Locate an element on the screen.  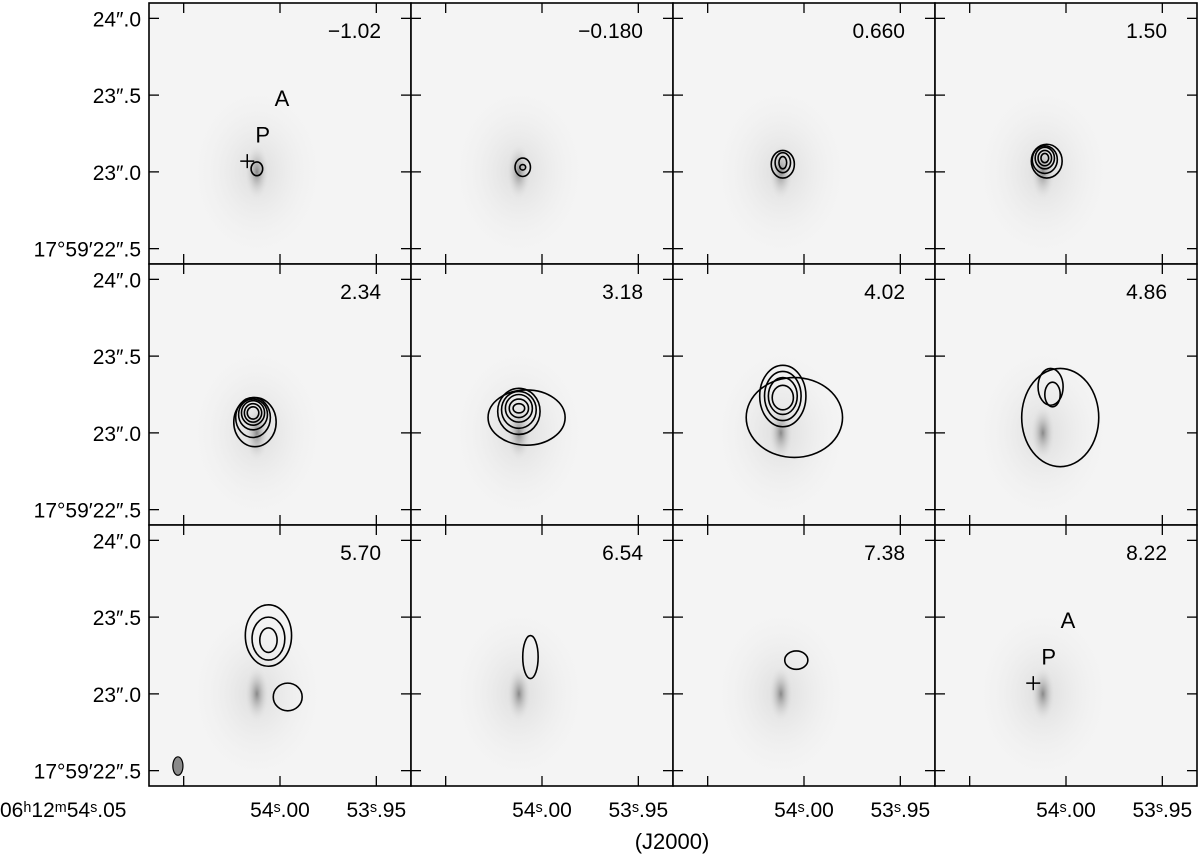
x-tick-label: 06ʰ12ᵐ54ˢ.05 is located at coordinates (63, 810).